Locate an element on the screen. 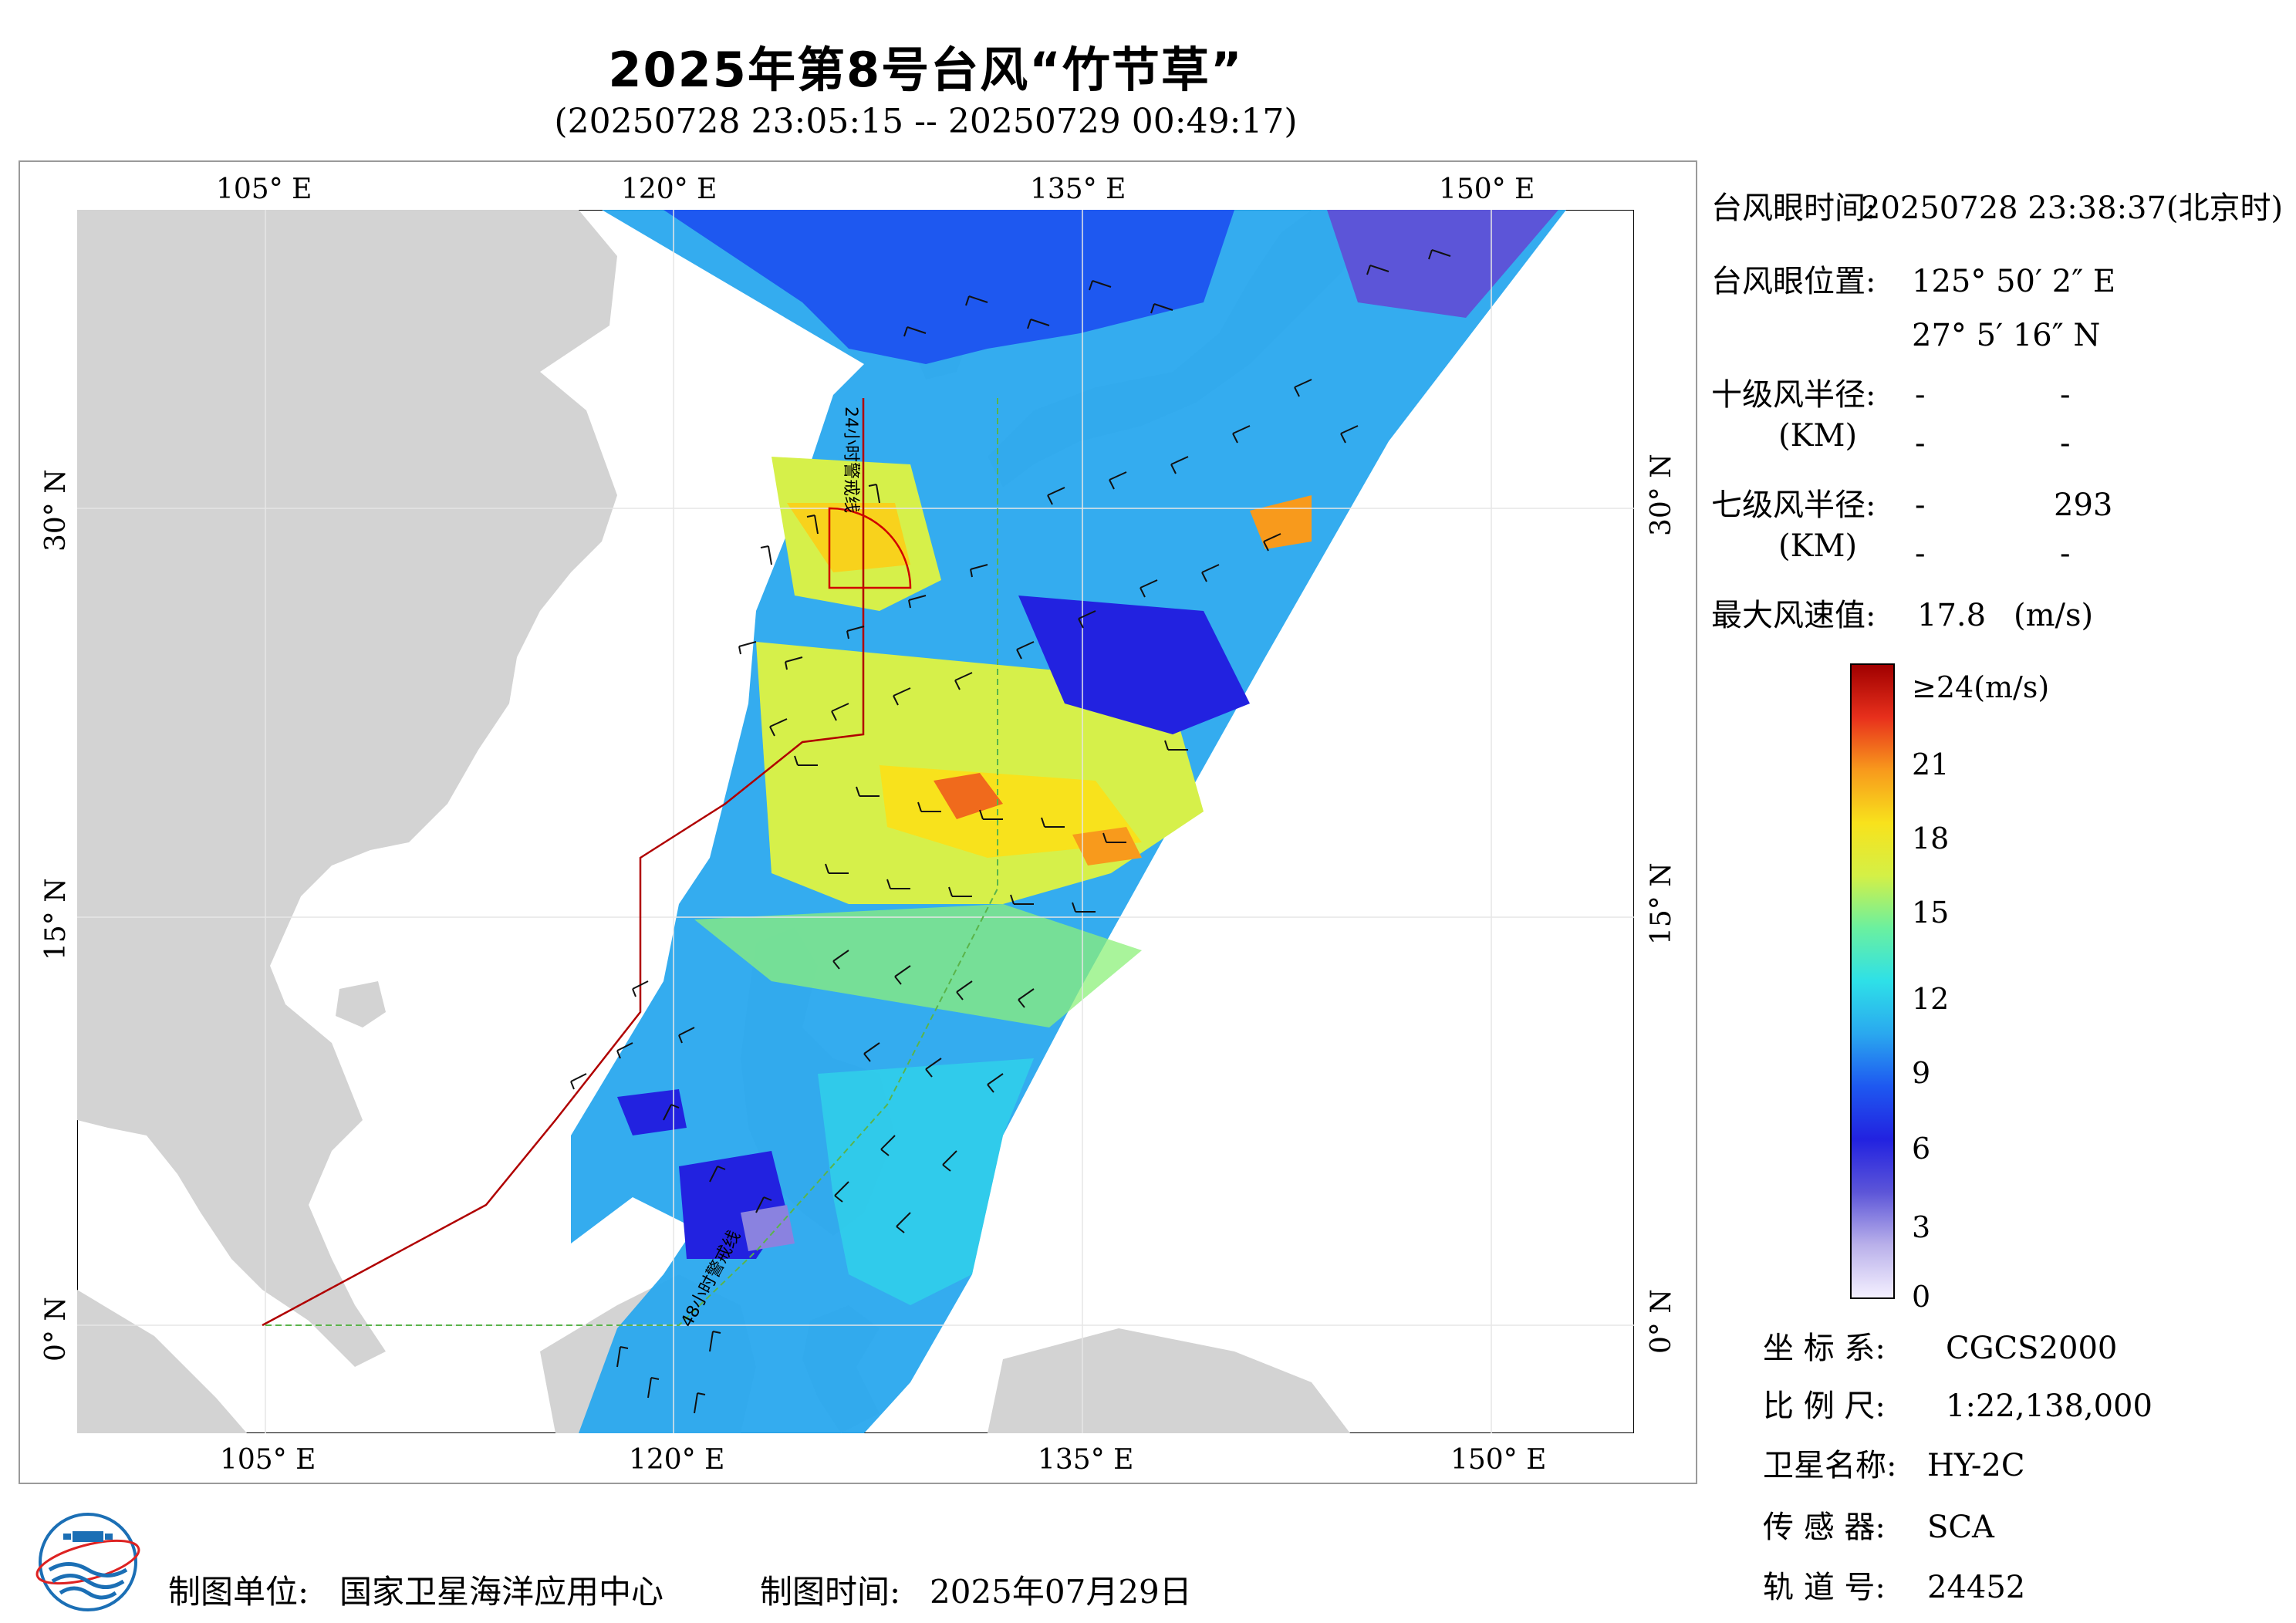 Image resolution: width=2296 pixels, height=1623 pixels. date-value: 2025年07月29日 is located at coordinates (1061, 1592).